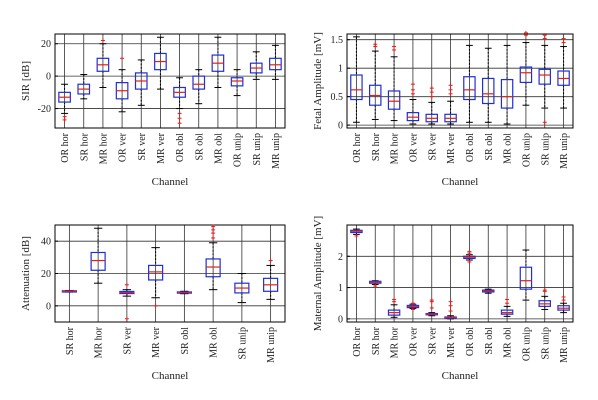 Image resolution: width=598 pixels, height=400 pixels. What do you see at coordinates (161, 148) in the screenshot?
I see `x-tick-label: MR ver` at bounding box center [161, 148].